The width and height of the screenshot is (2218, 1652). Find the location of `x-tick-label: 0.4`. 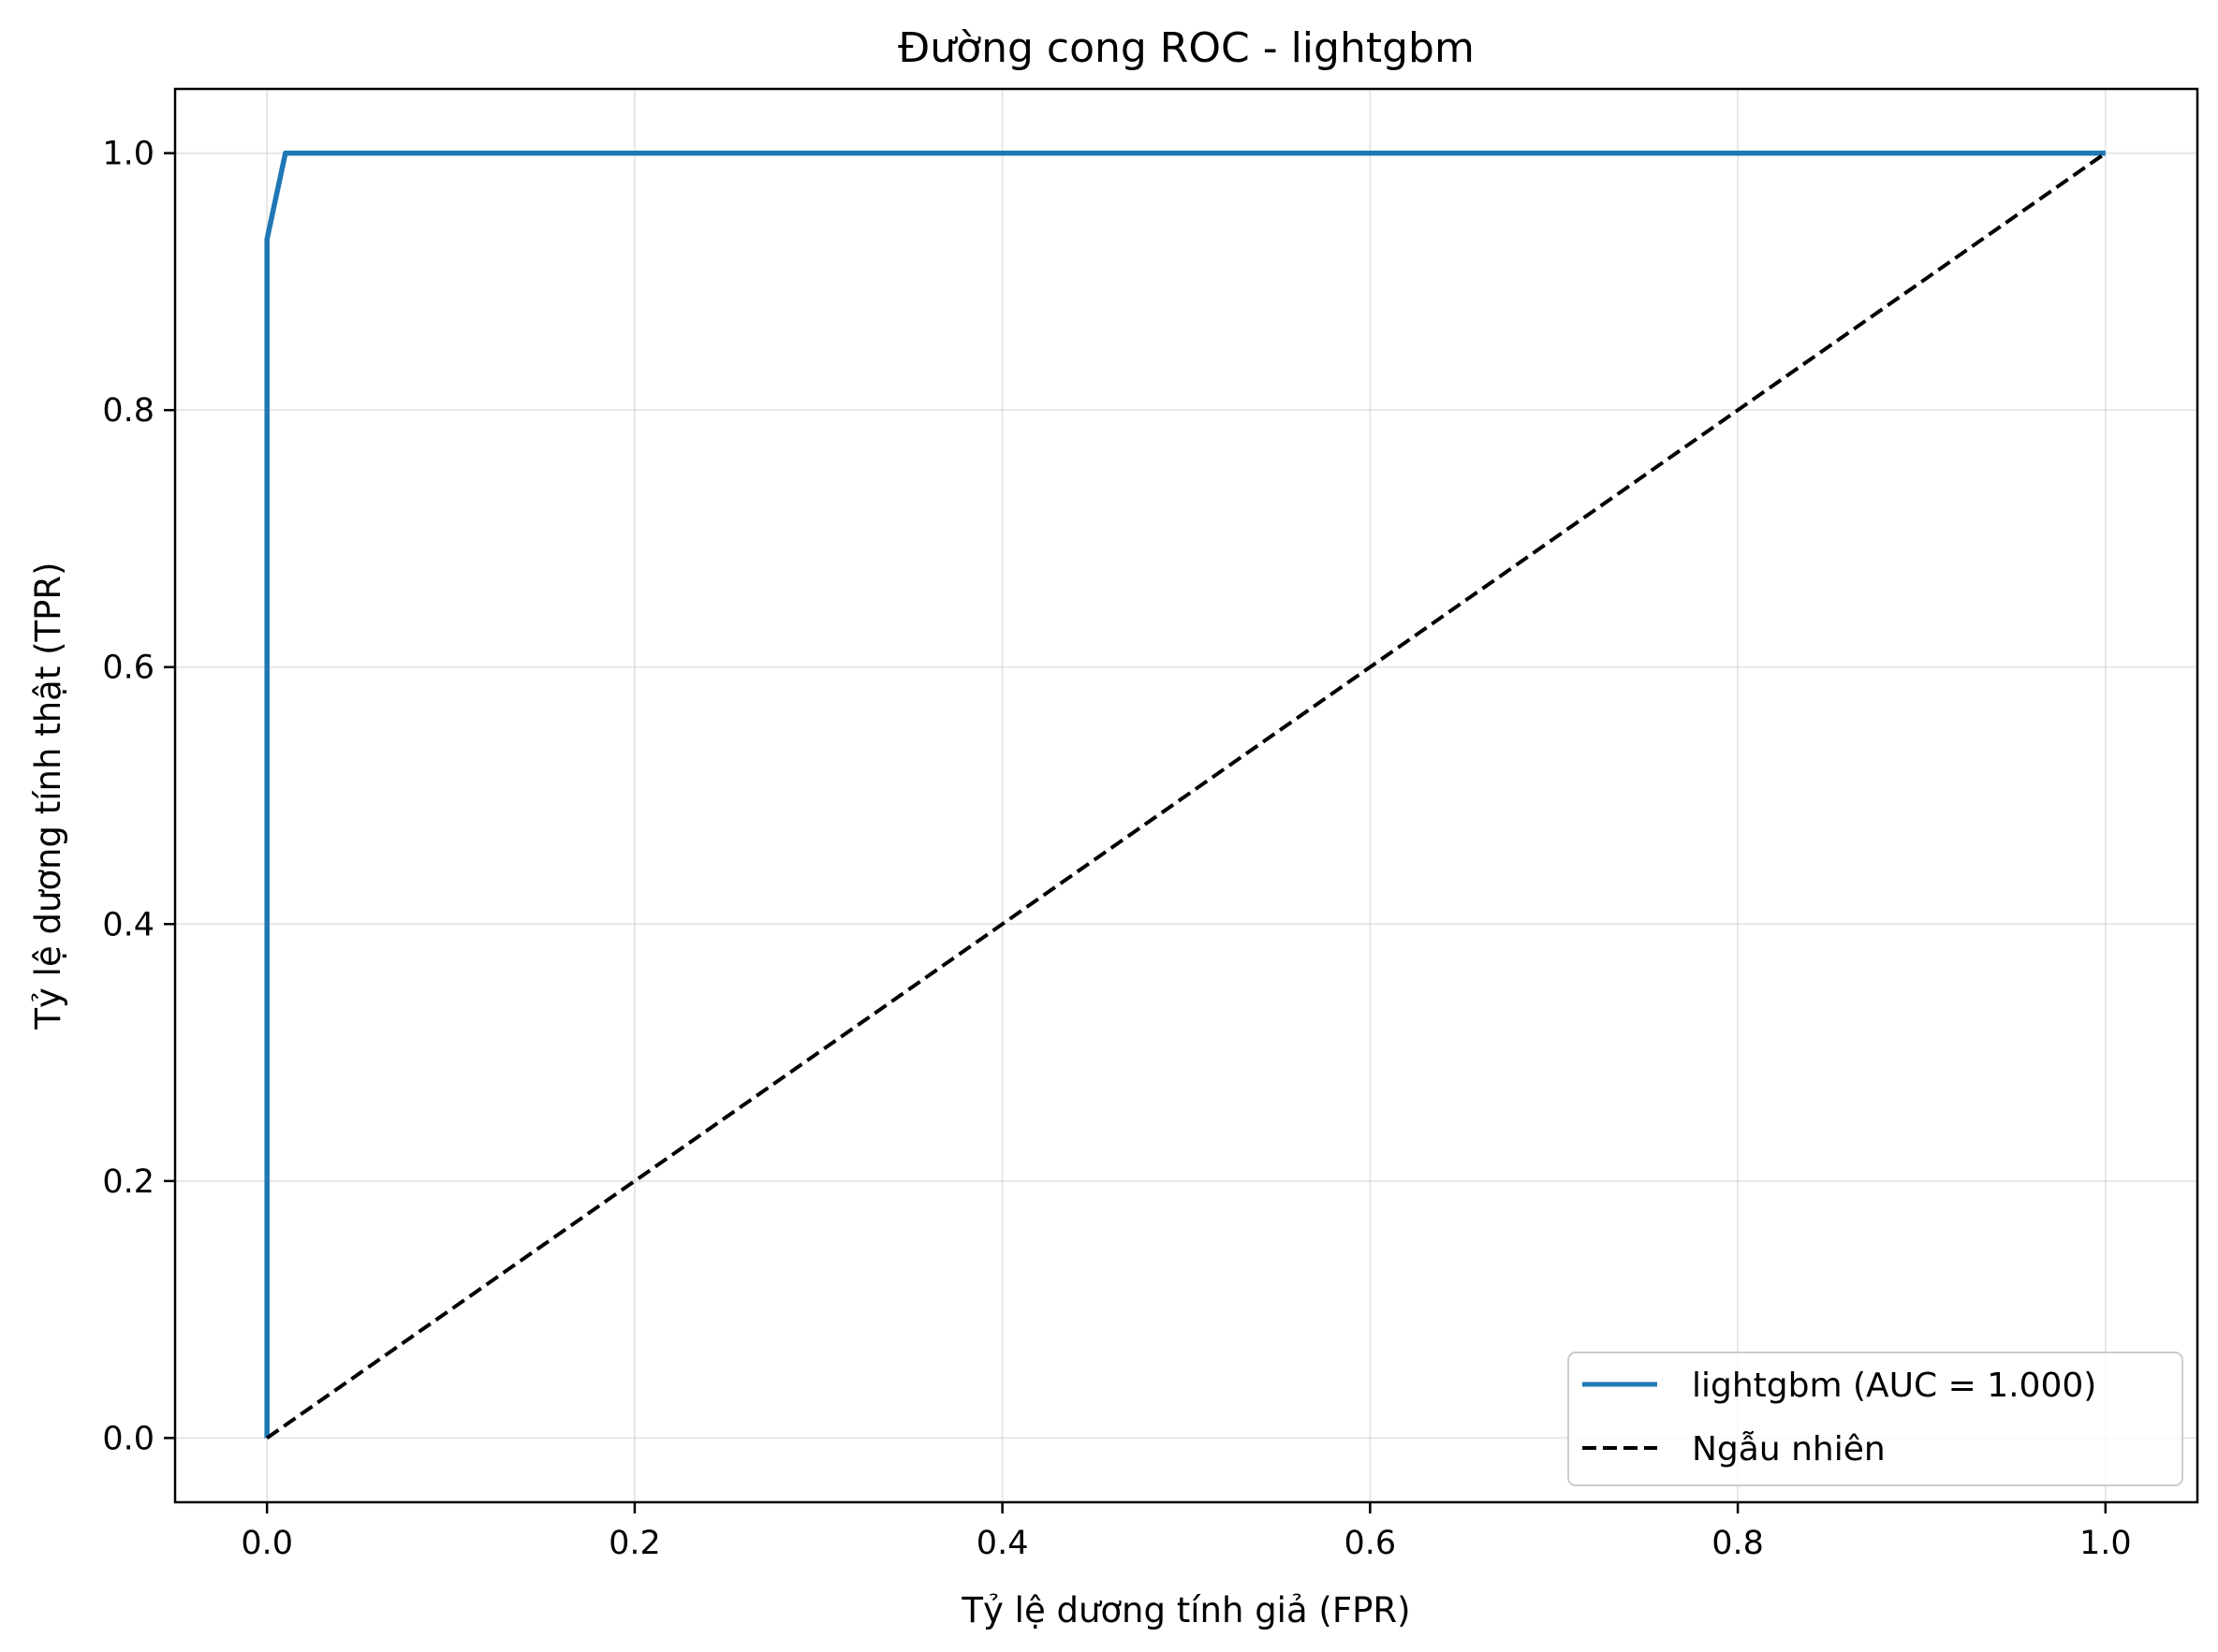

x-tick-label: 0.4 is located at coordinates (1003, 1544).